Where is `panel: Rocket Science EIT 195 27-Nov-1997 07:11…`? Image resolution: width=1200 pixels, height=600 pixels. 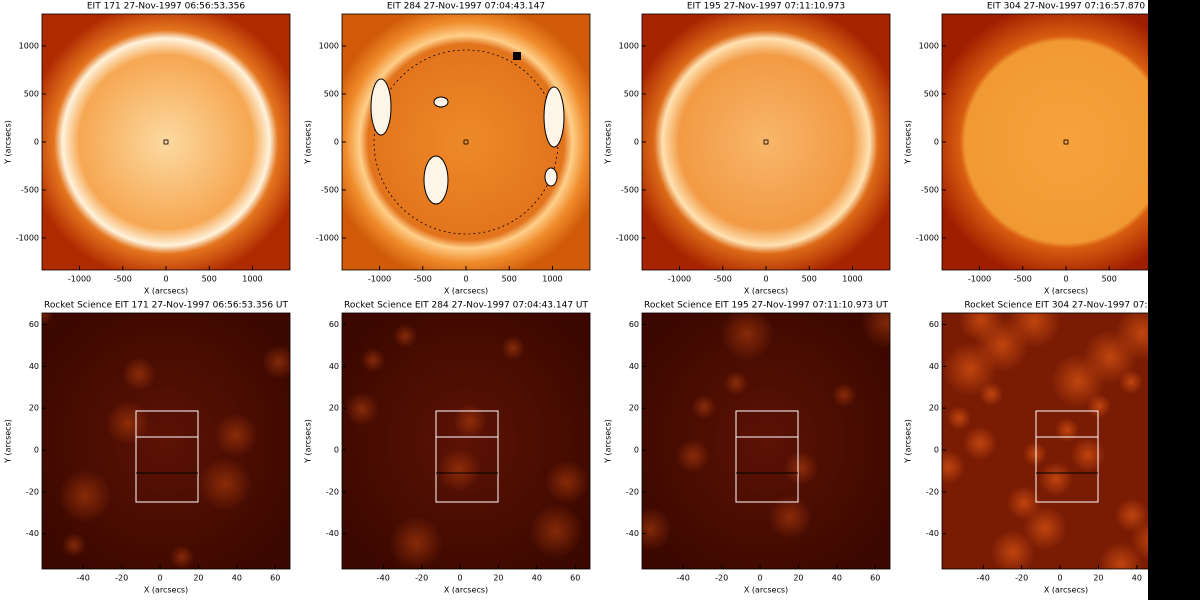
panel: Rocket Science EIT 195 27-Nov-1997 07:11… is located at coordinates (747, 448).